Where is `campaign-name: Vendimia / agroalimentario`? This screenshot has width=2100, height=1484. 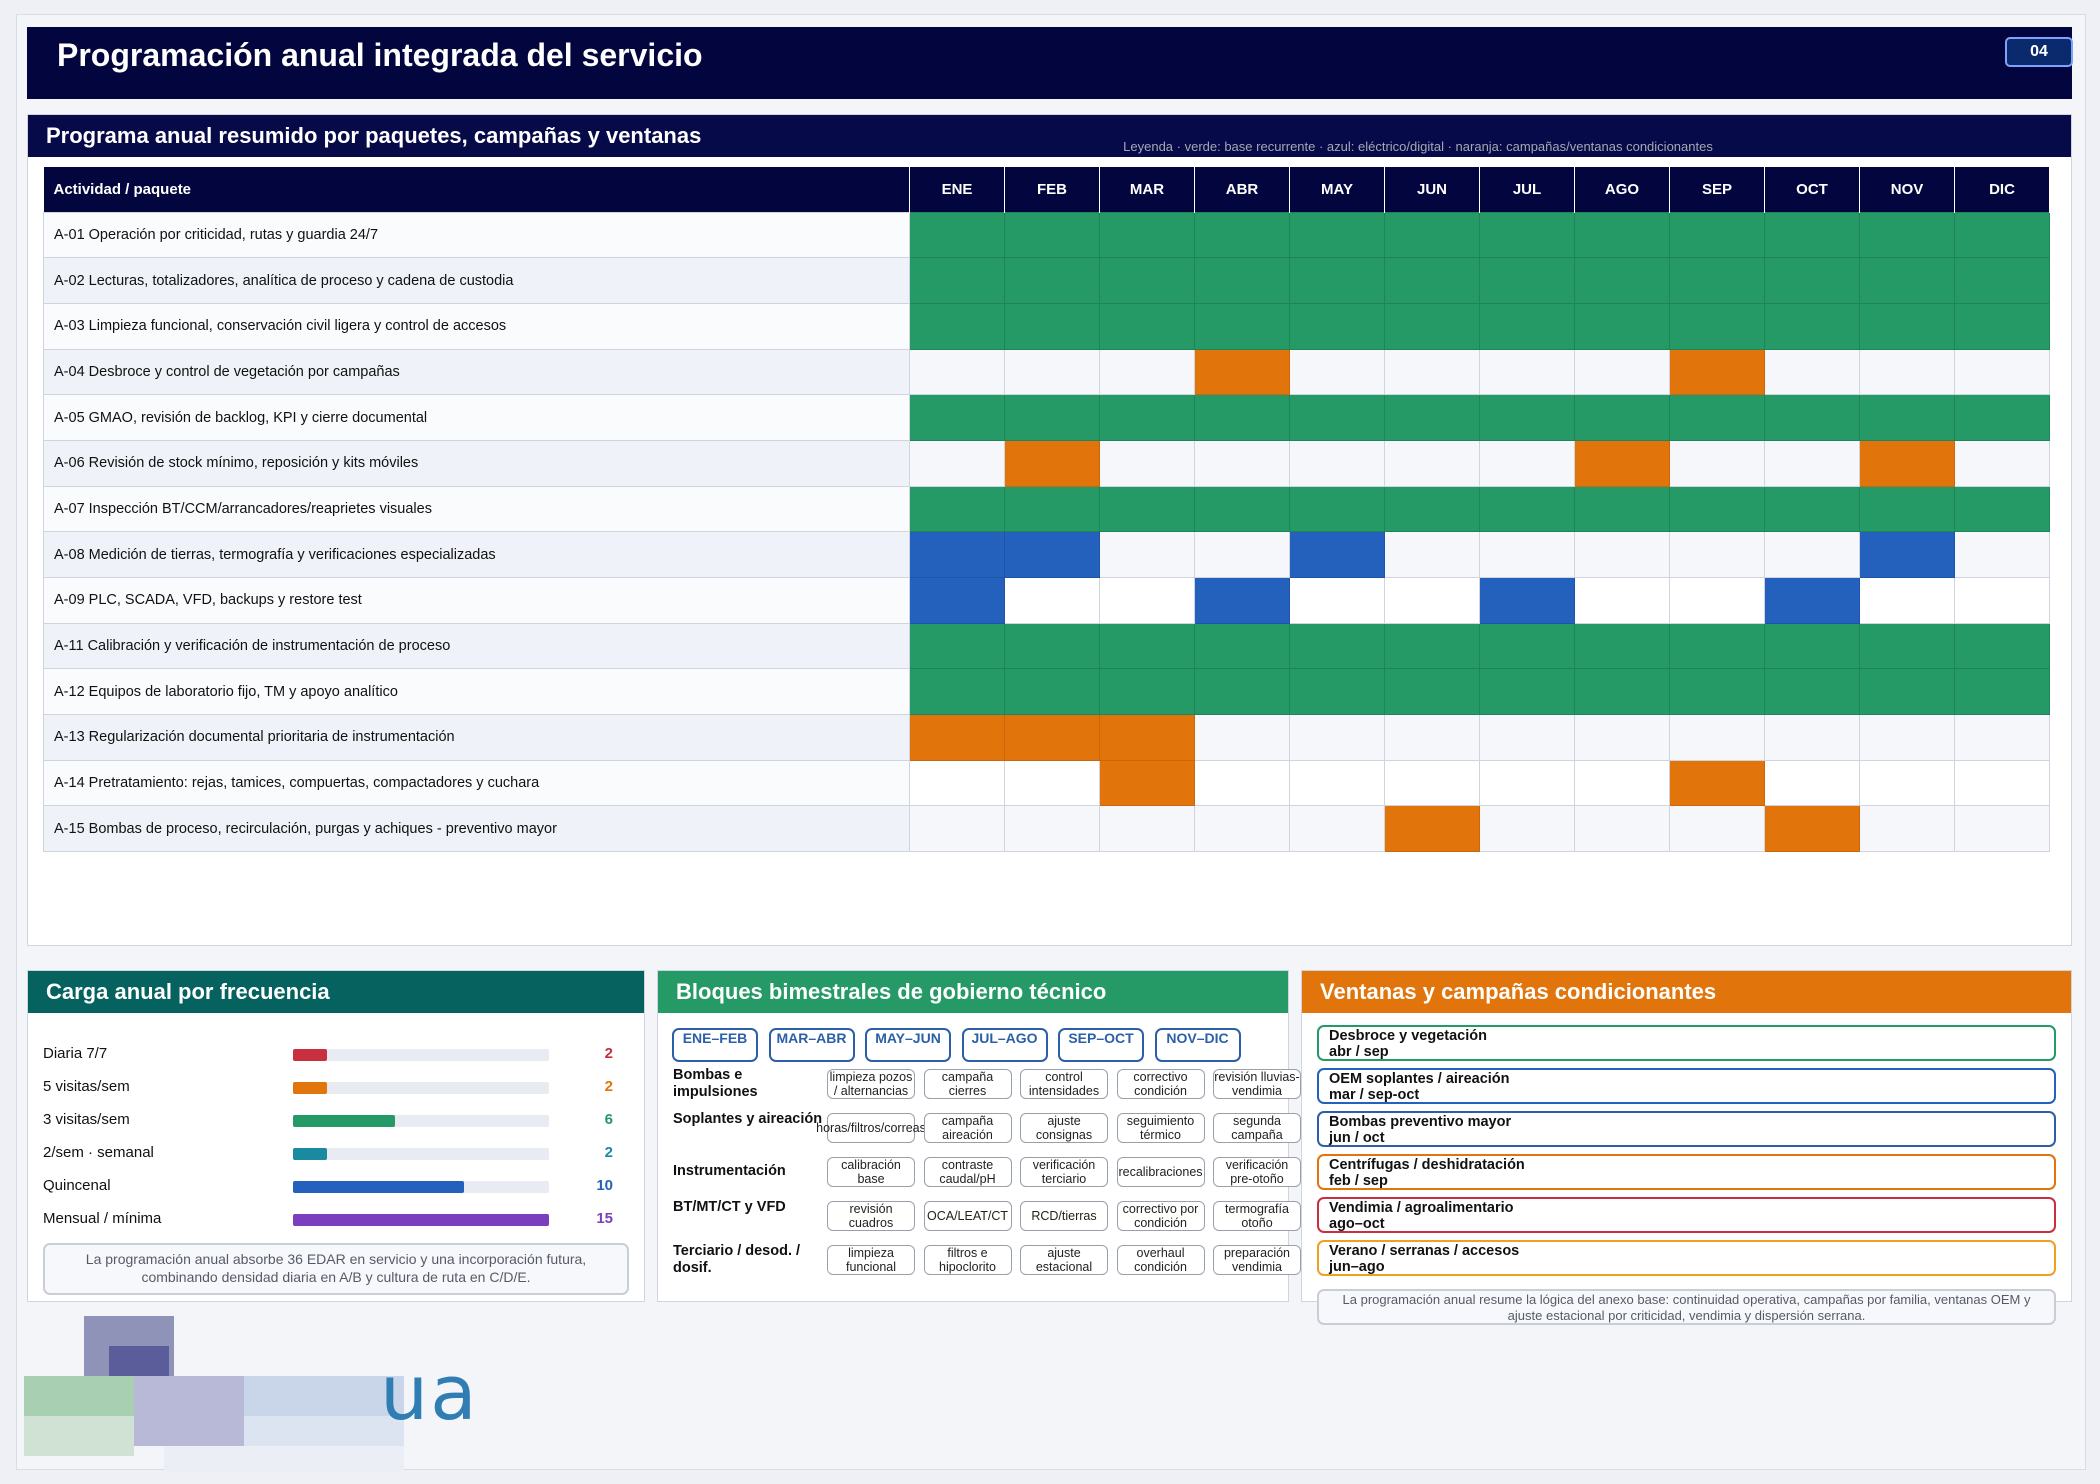
campaign-name: Vendimia / agroalimentario is located at coordinates (1421, 1208).